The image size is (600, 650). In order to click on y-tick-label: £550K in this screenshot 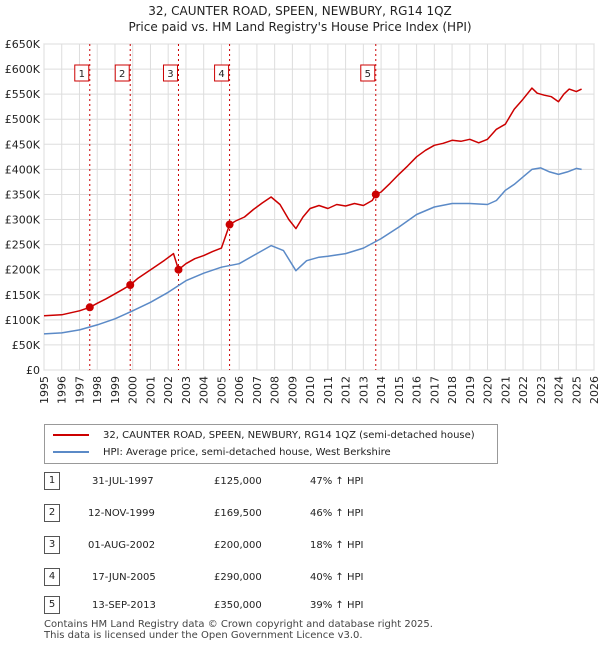, I will do `click(23, 94)`.